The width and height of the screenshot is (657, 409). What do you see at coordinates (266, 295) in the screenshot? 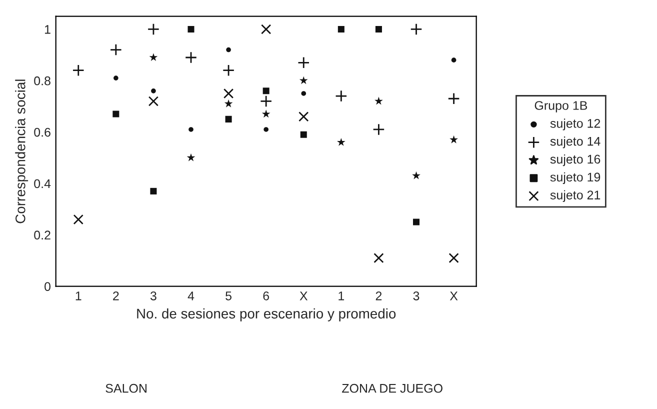
I see `x-tick-label: 6` at bounding box center [266, 295].